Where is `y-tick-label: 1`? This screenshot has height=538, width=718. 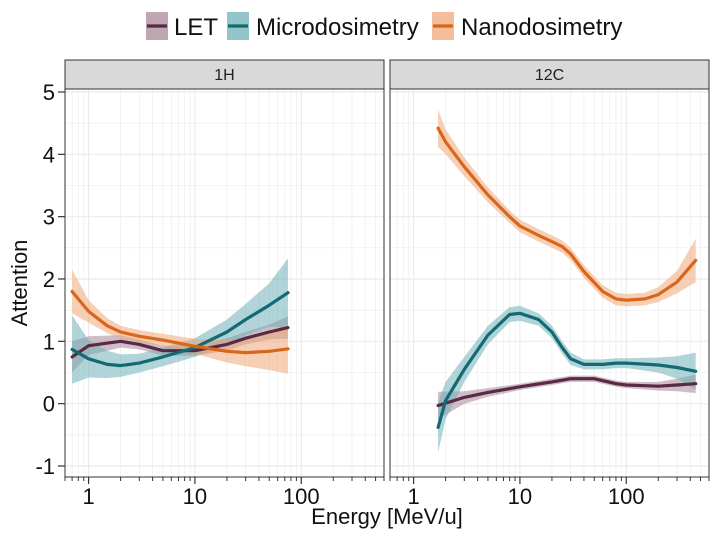
y-tick-label: 1 is located at coordinates (49, 341).